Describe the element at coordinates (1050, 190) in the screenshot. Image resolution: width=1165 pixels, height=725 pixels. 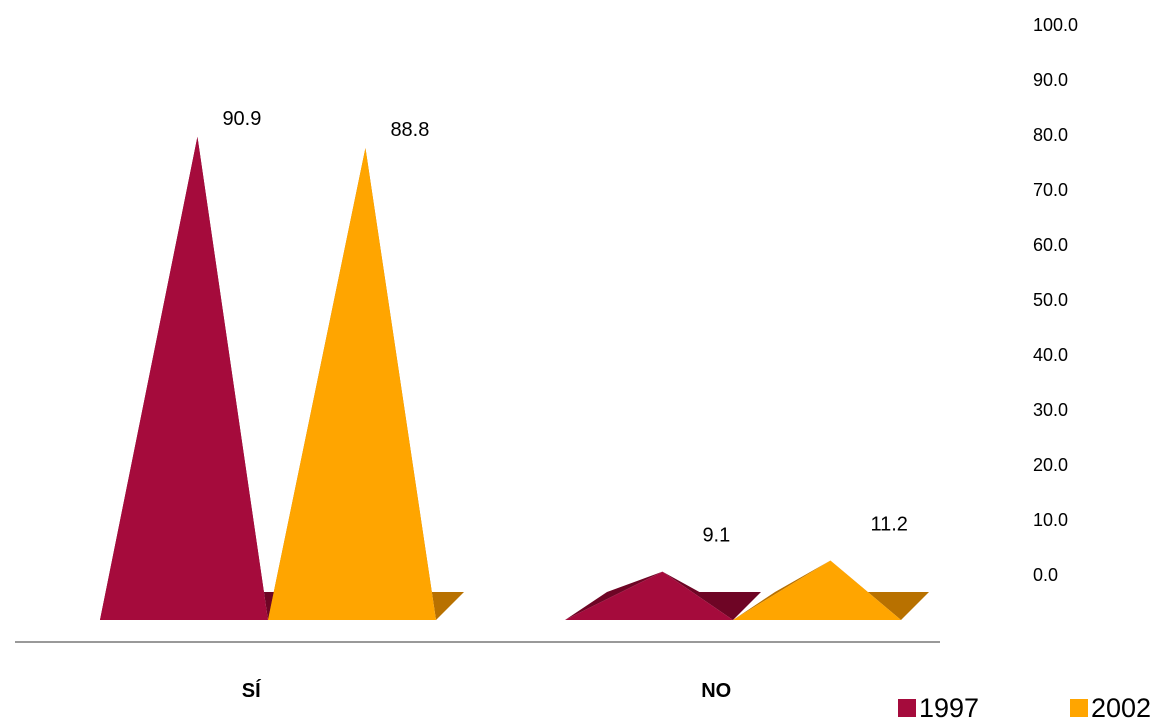
I see `y-tick-label: 70.0` at that location.